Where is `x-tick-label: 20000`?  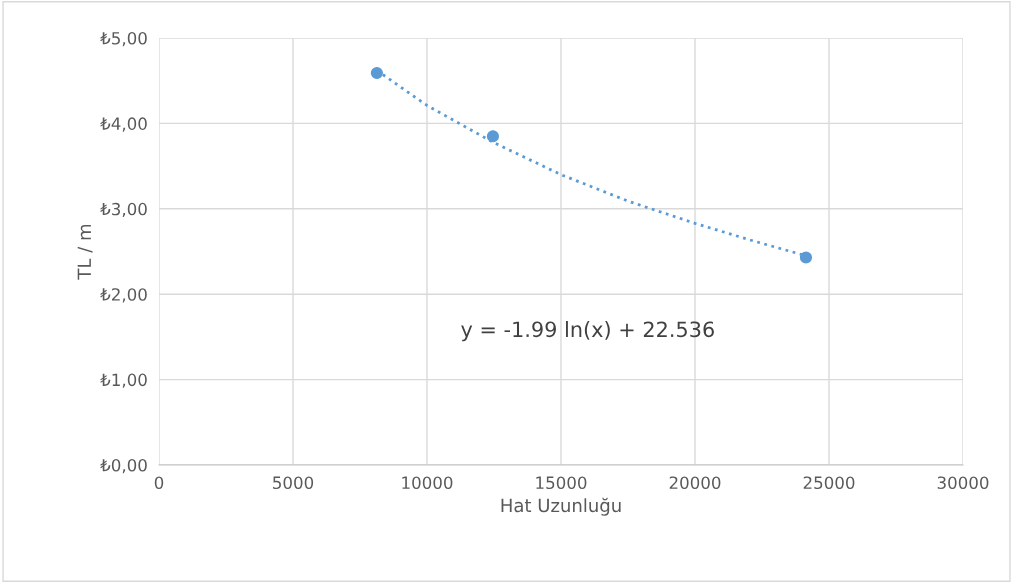
x-tick-label: 20000 is located at coordinates (695, 483).